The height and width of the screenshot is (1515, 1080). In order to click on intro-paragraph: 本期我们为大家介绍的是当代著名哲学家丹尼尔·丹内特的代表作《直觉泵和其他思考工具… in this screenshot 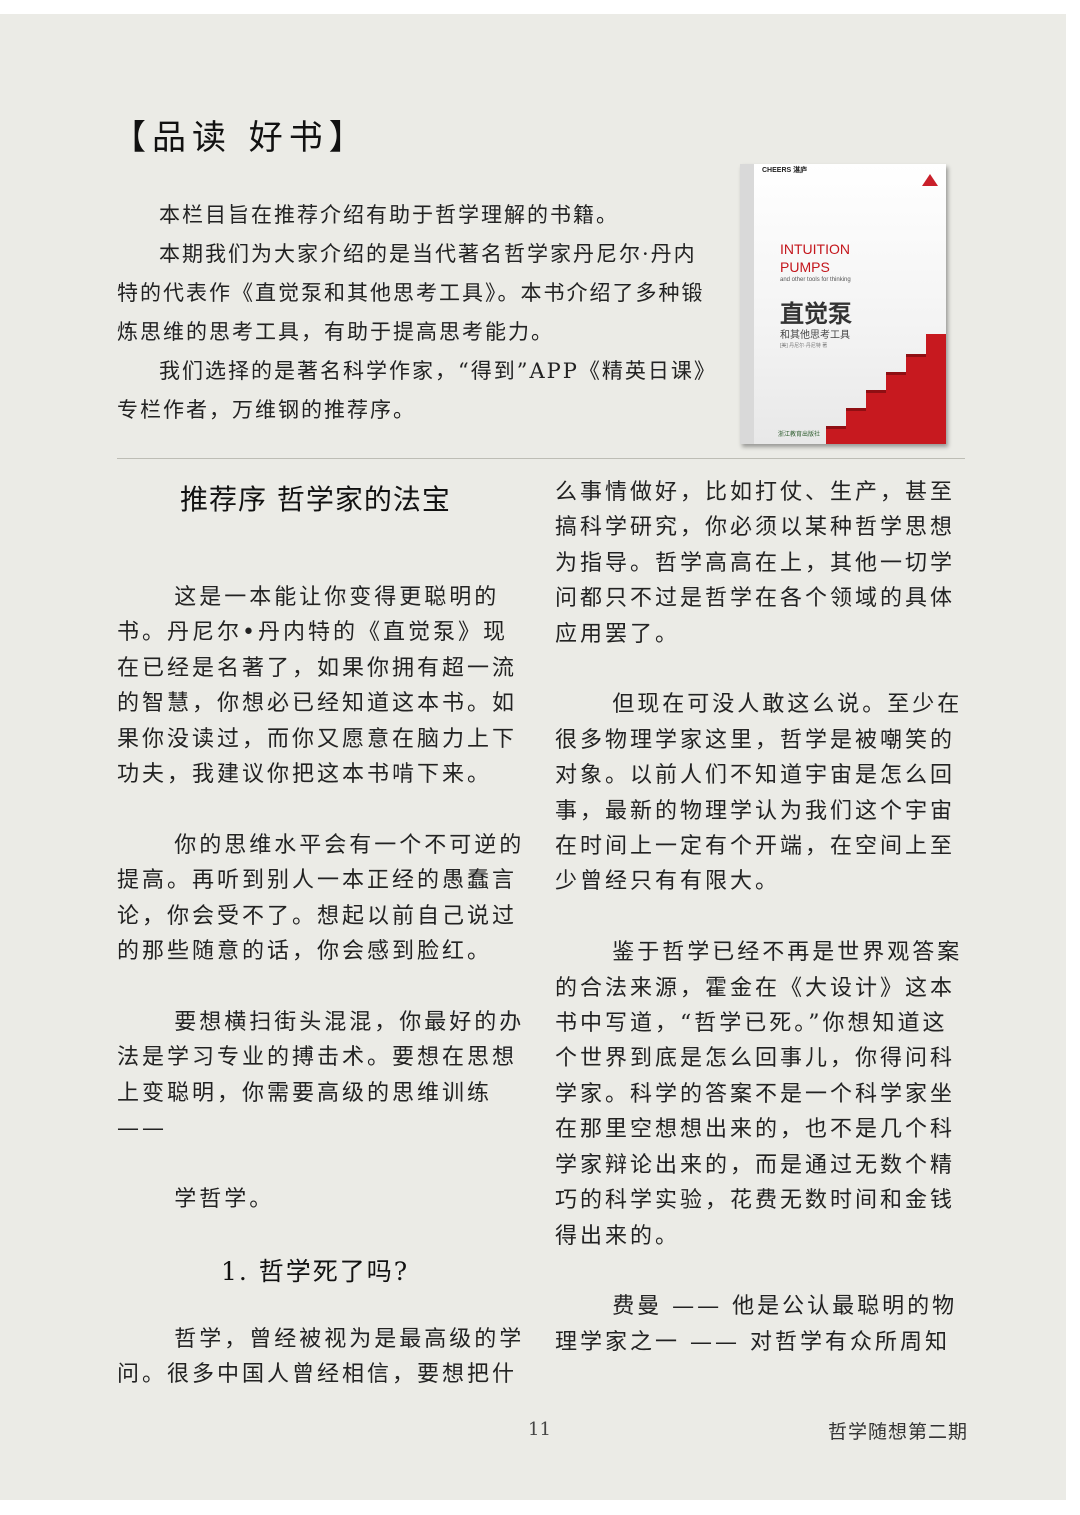, I will do `click(411, 293)`.